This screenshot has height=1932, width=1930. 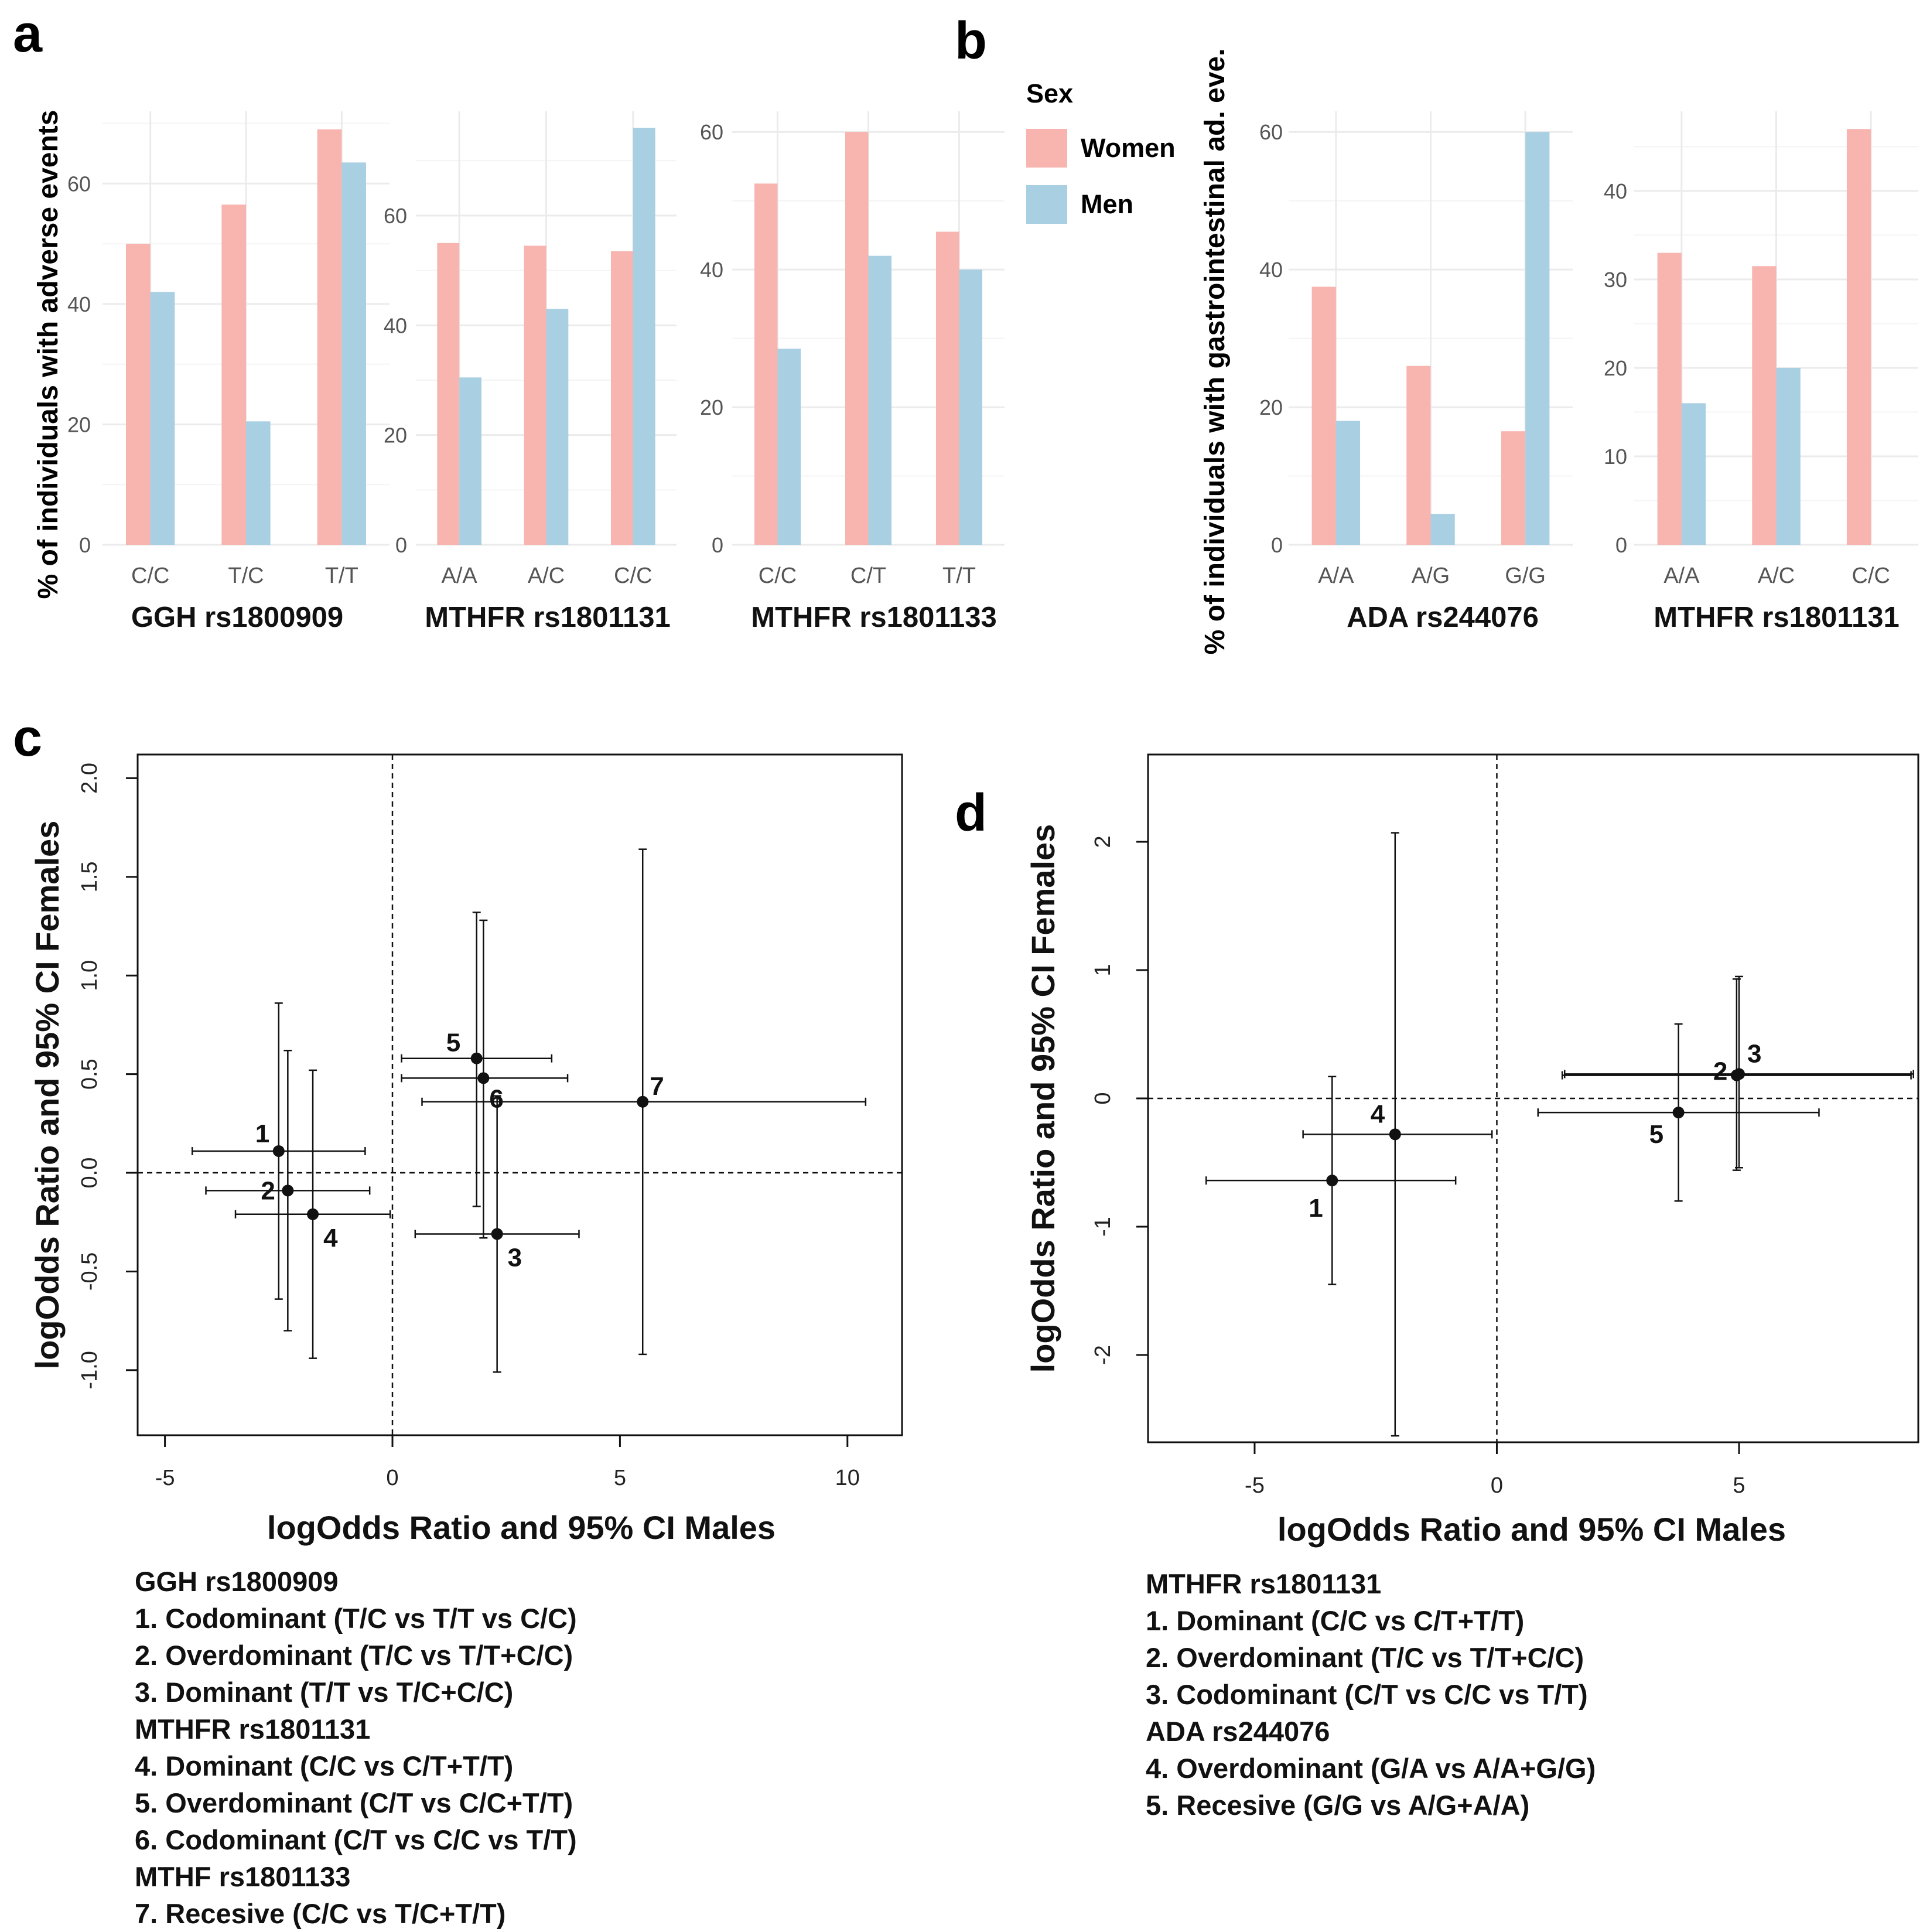 What do you see at coordinates (89, 1370) in the screenshot?
I see `y-tick-label: -1.0` at bounding box center [89, 1370].